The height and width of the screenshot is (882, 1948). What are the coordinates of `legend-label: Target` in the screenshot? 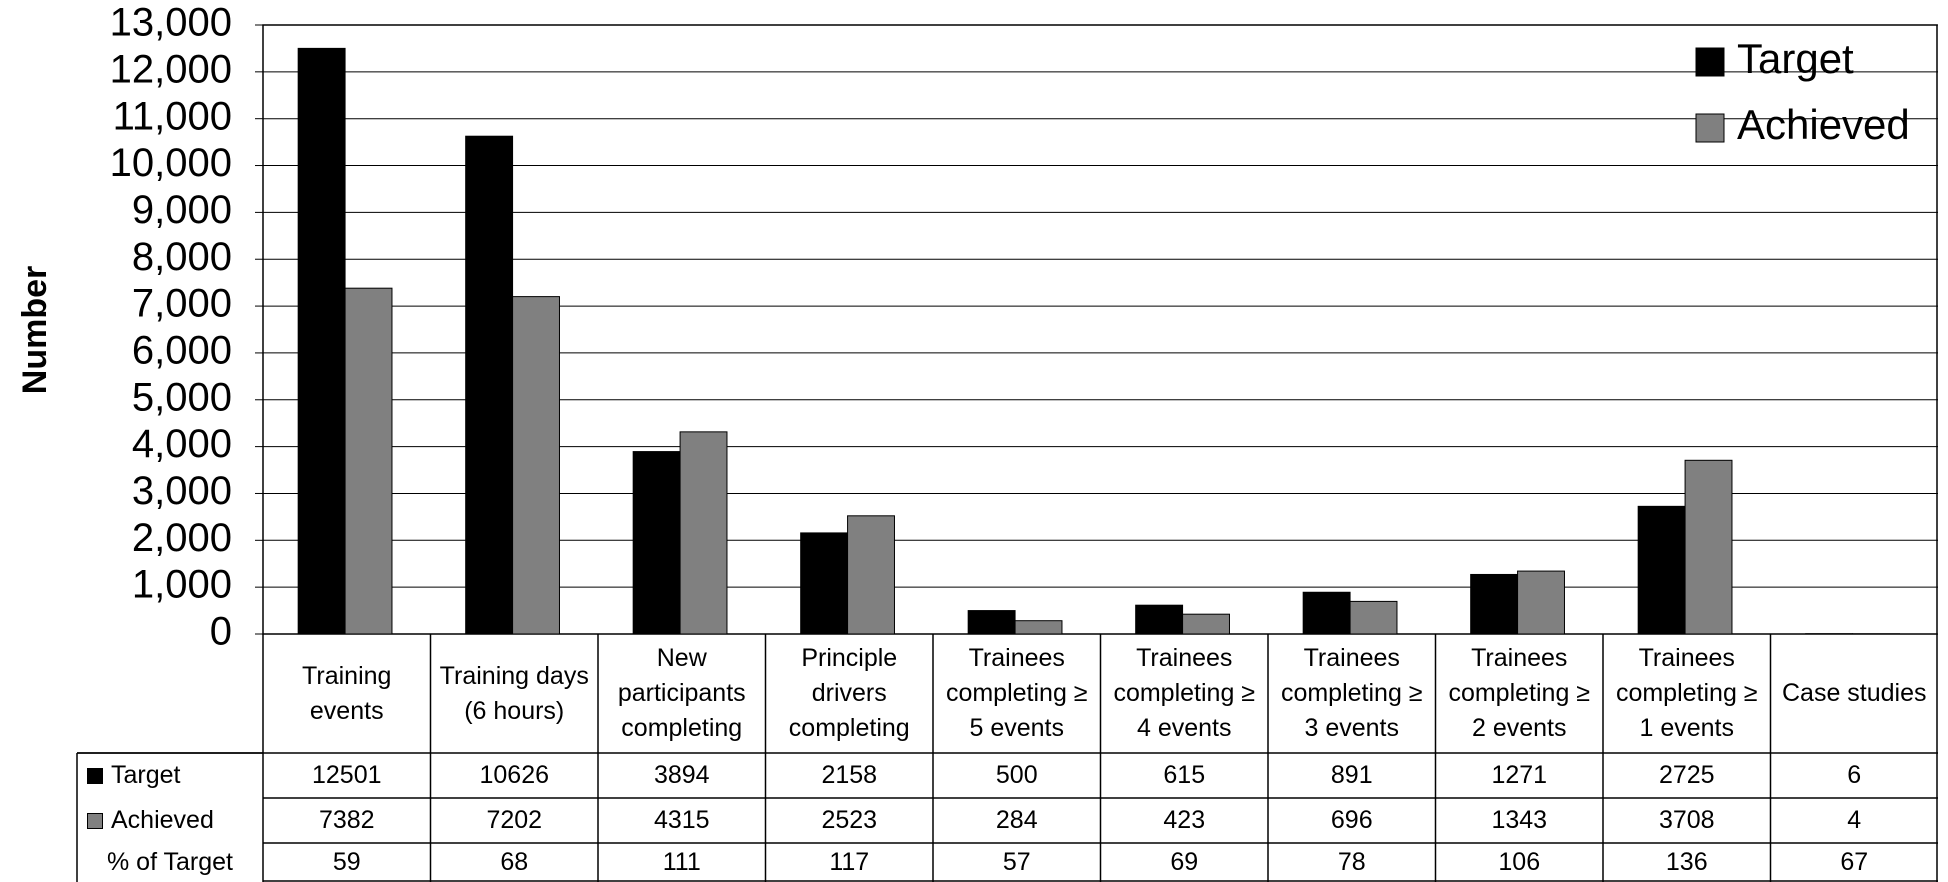 It's located at (1795, 58).